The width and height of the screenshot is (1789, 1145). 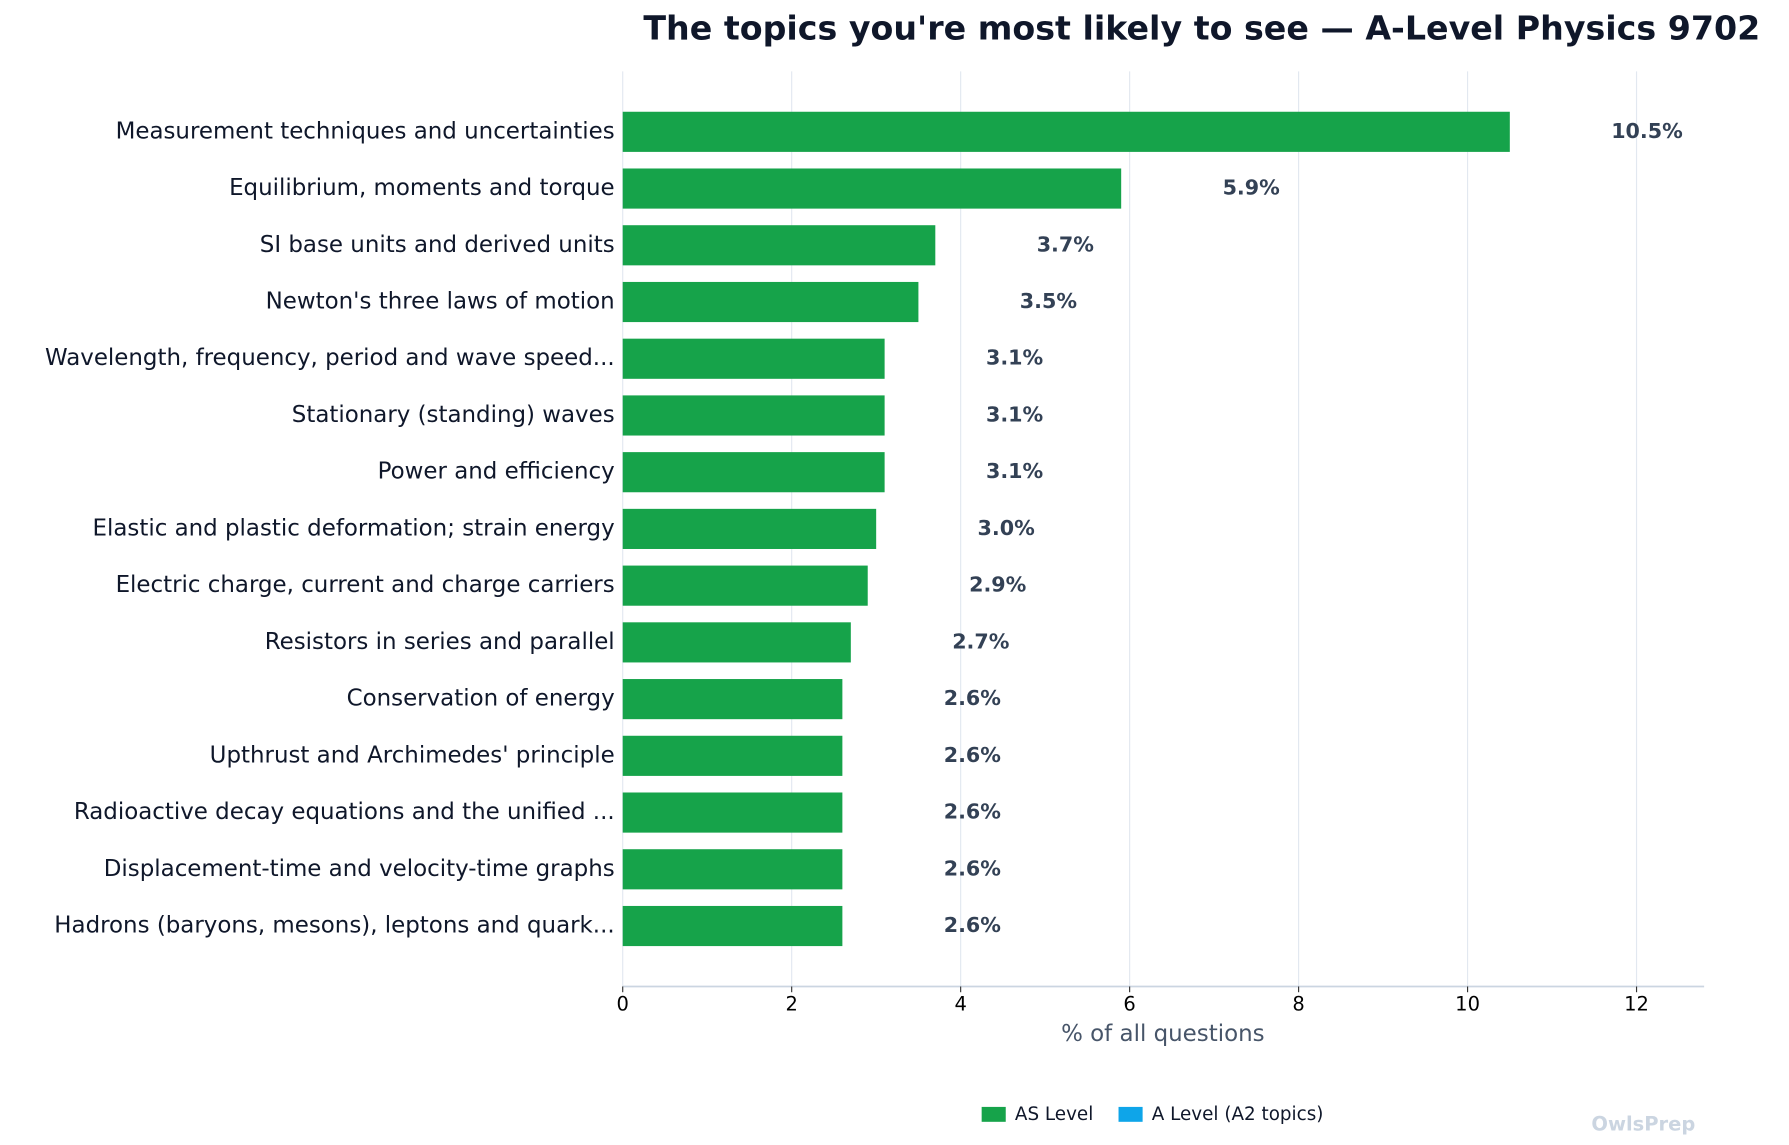 What do you see at coordinates (422, 188) in the screenshot?
I see `y-tick-label: Equilibrium, moments and torque` at bounding box center [422, 188].